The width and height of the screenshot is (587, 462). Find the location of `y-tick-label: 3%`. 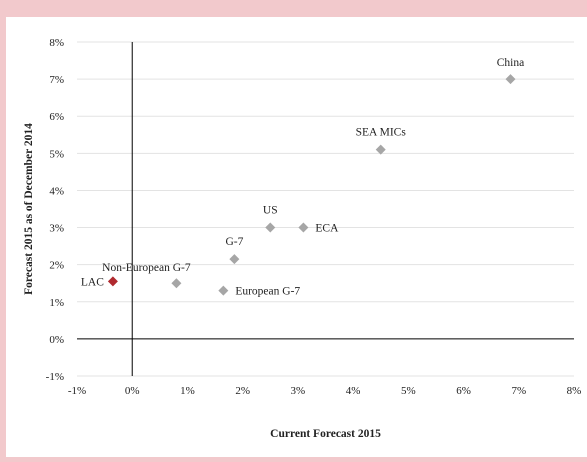

y-tick-label: 3% is located at coordinates (56, 229).